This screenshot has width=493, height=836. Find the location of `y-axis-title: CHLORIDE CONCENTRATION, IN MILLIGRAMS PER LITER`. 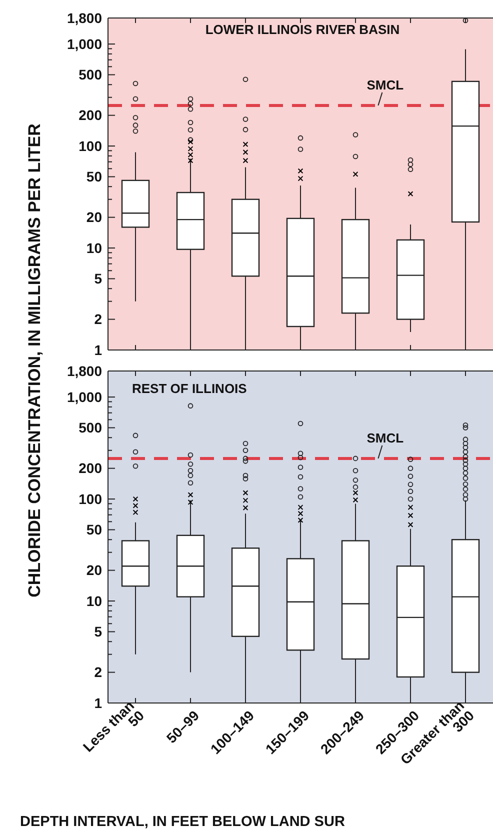

y-axis-title: CHLORIDE CONCENTRATION, IN MILLIGRAMS PER LITER is located at coordinates (34, 361).